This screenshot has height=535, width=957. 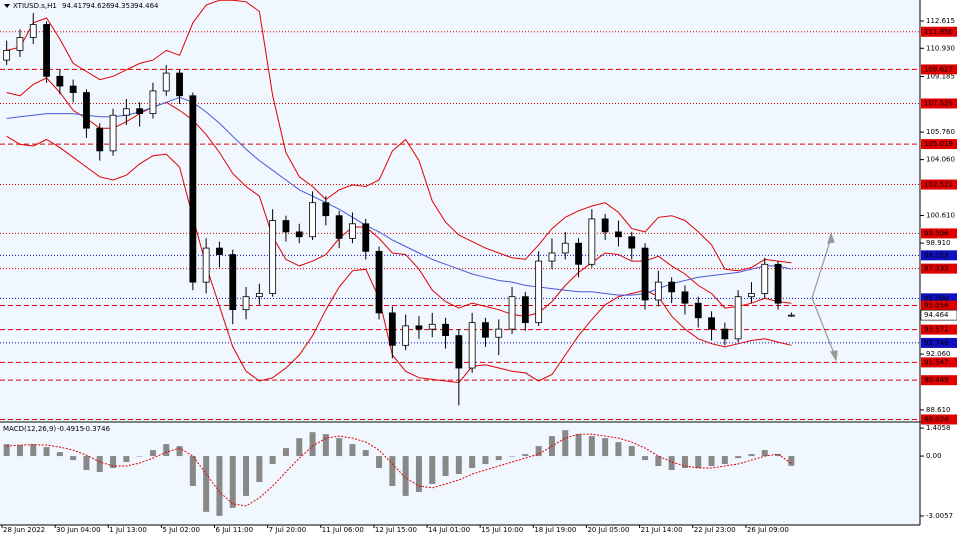 I want to click on level-label: 90.449, so click(x=936, y=380).